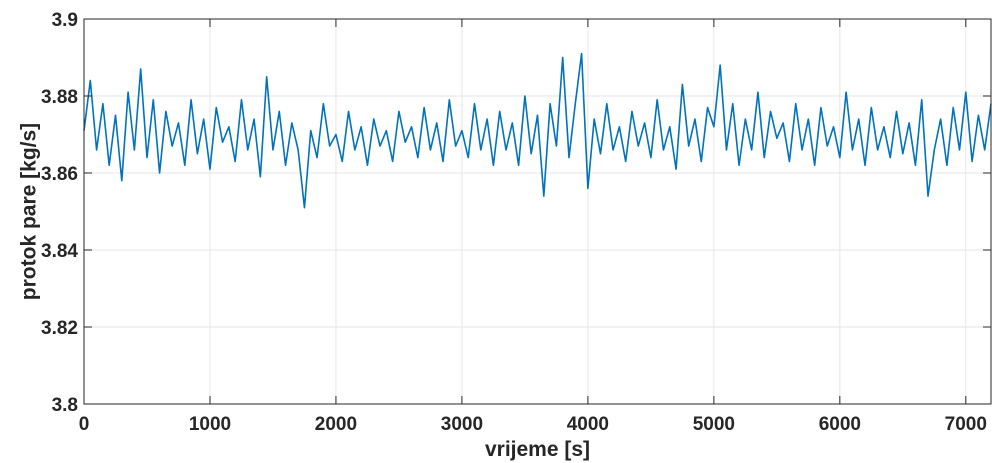 Image resolution: width=992 pixels, height=463 pixels. What do you see at coordinates (840, 424) in the screenshot?
I see `x-tick-label: 6000` at bounding box center [840, 424].